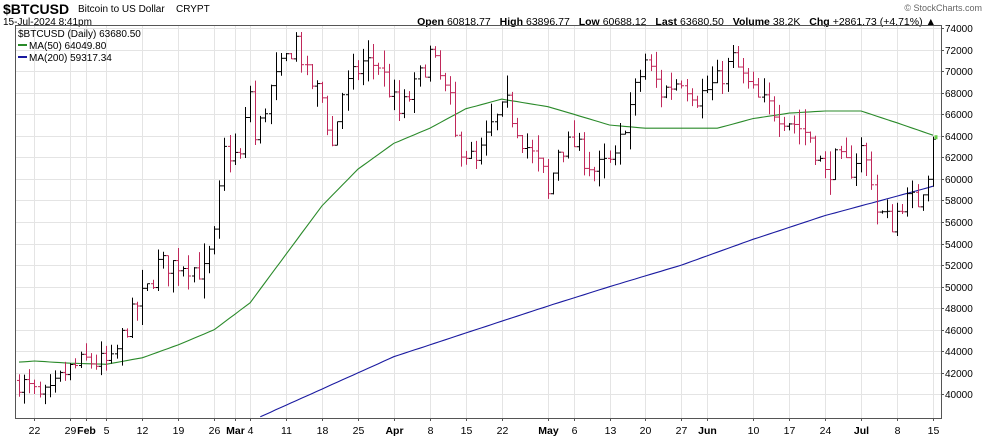 The width and height of the screenshot is (990, 438). What do you see at coordinates (611, 431) in the screenshot?
I see `x-tick-label: 13` at bounding box center [611, 431].